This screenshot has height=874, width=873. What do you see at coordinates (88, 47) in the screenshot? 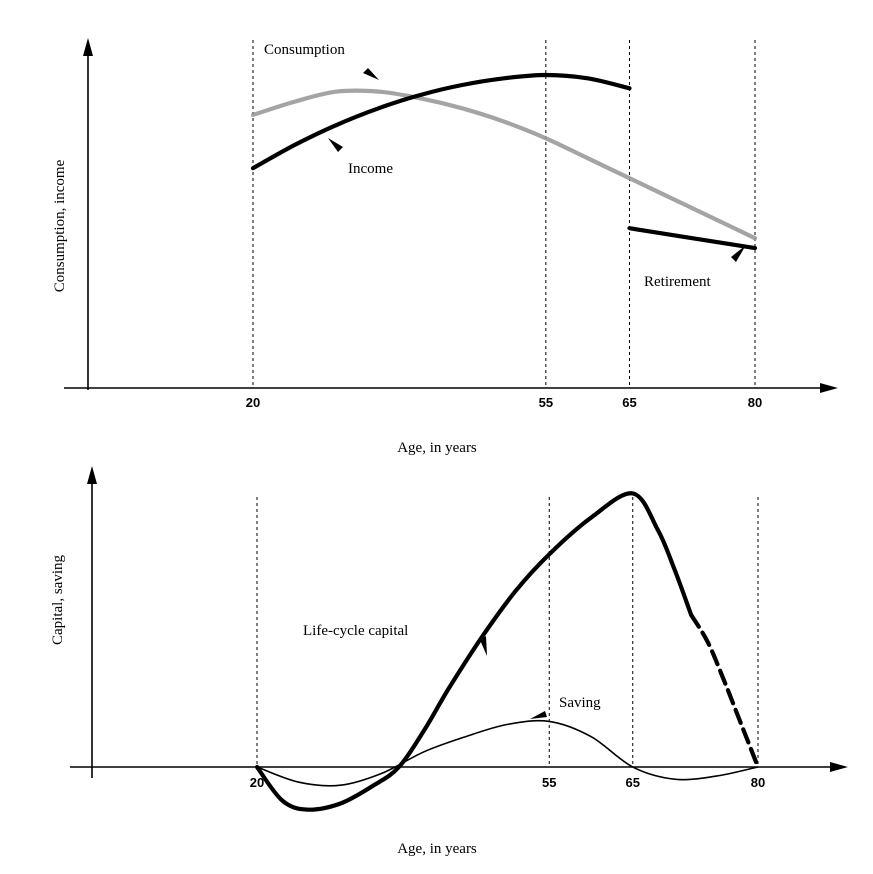
I see `top-y-axis-arrow` at bounding box center [88, 47].